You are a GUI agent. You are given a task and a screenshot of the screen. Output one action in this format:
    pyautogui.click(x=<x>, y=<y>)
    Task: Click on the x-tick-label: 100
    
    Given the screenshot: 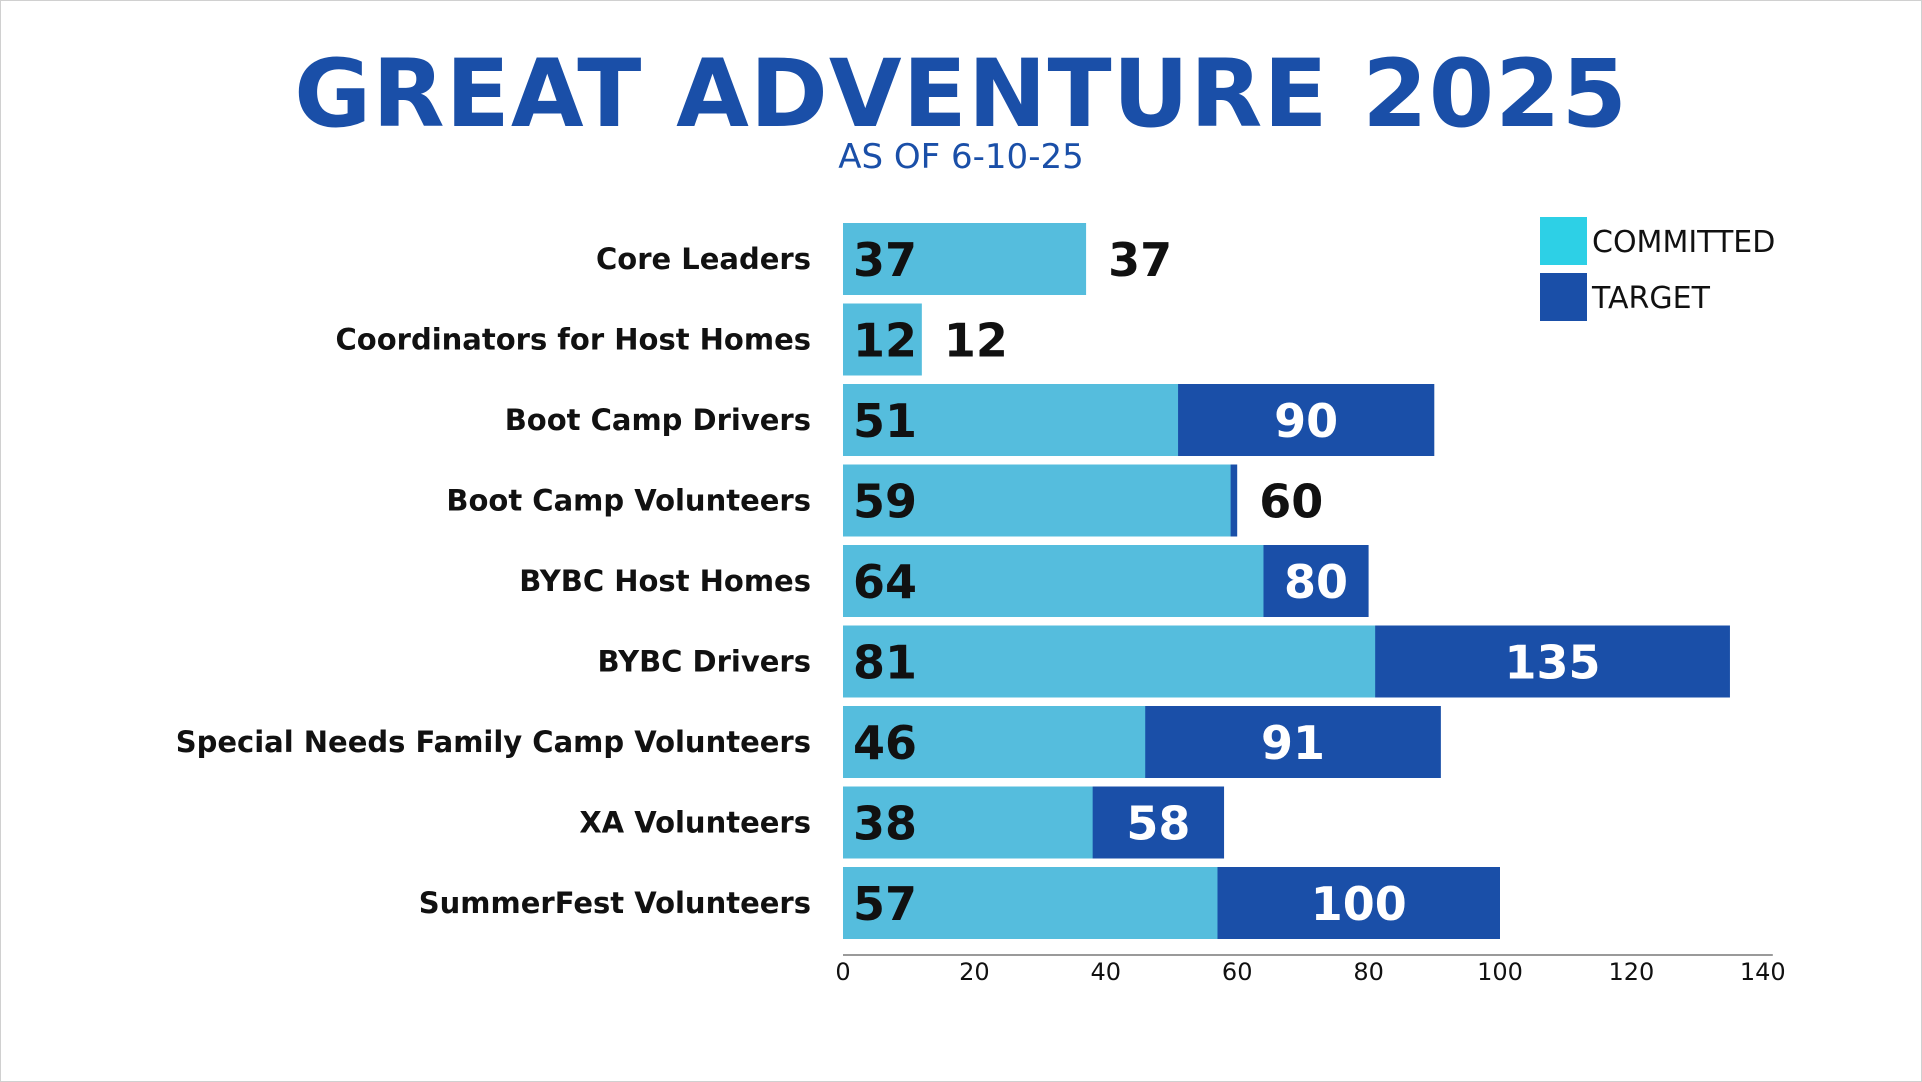 What is the action you would take?
    pyautogui.click(x=1500, y=972)
    